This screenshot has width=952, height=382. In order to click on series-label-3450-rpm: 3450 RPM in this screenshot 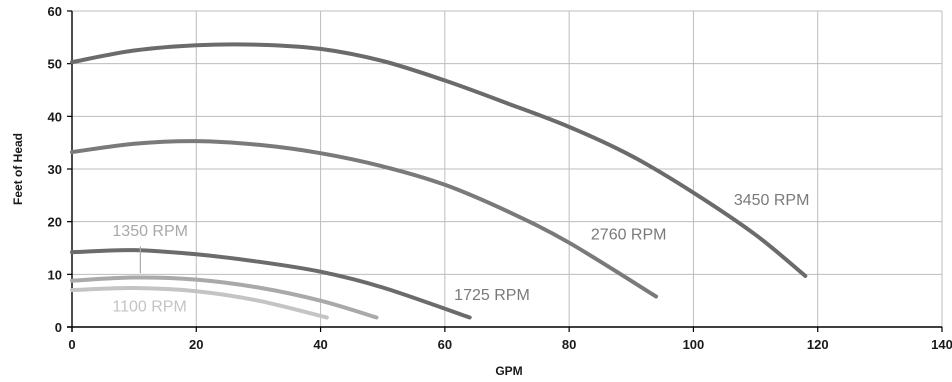, I will do `click(772, 200)`.